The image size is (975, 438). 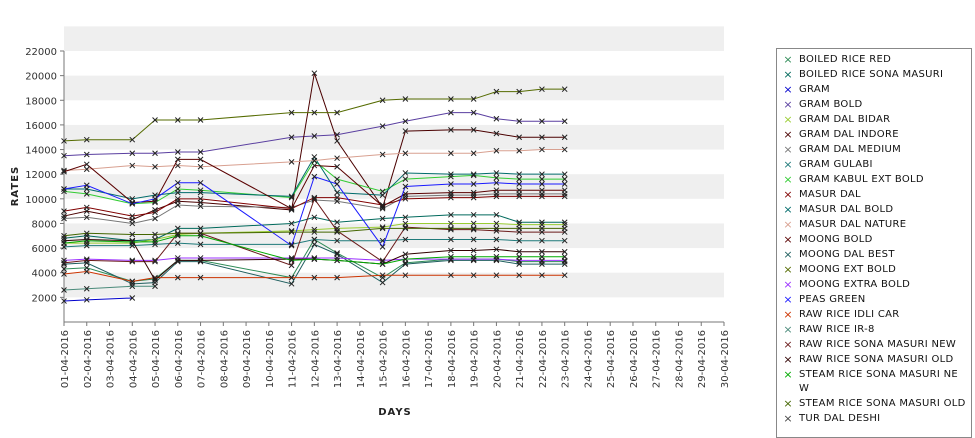 I want to click on series-masur-dal-nature, so click(x=314, y=160).